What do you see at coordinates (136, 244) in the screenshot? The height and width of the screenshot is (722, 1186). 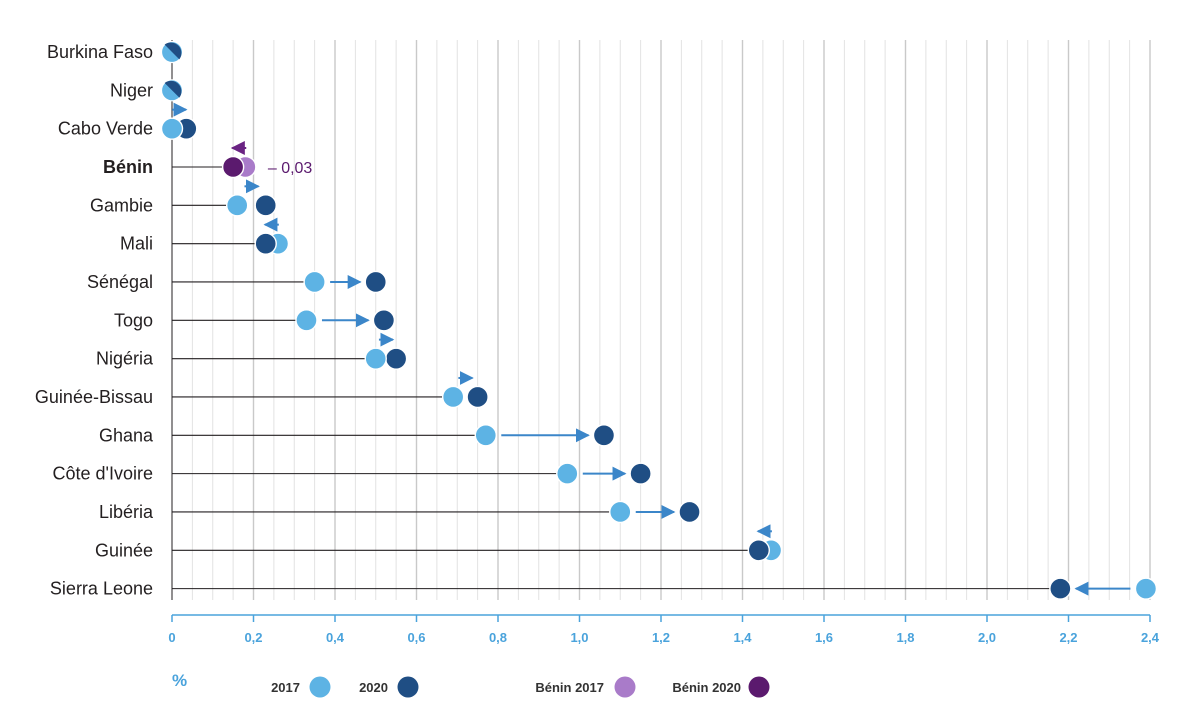 I see `category-label: Mali` at bounding box center [136, 244].